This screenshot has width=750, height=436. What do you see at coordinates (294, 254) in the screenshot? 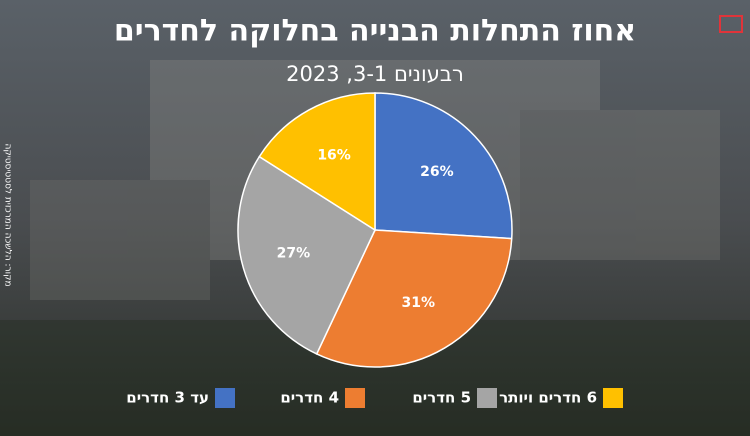
I see `data-label: 27%` at bounding box center [294, 254].